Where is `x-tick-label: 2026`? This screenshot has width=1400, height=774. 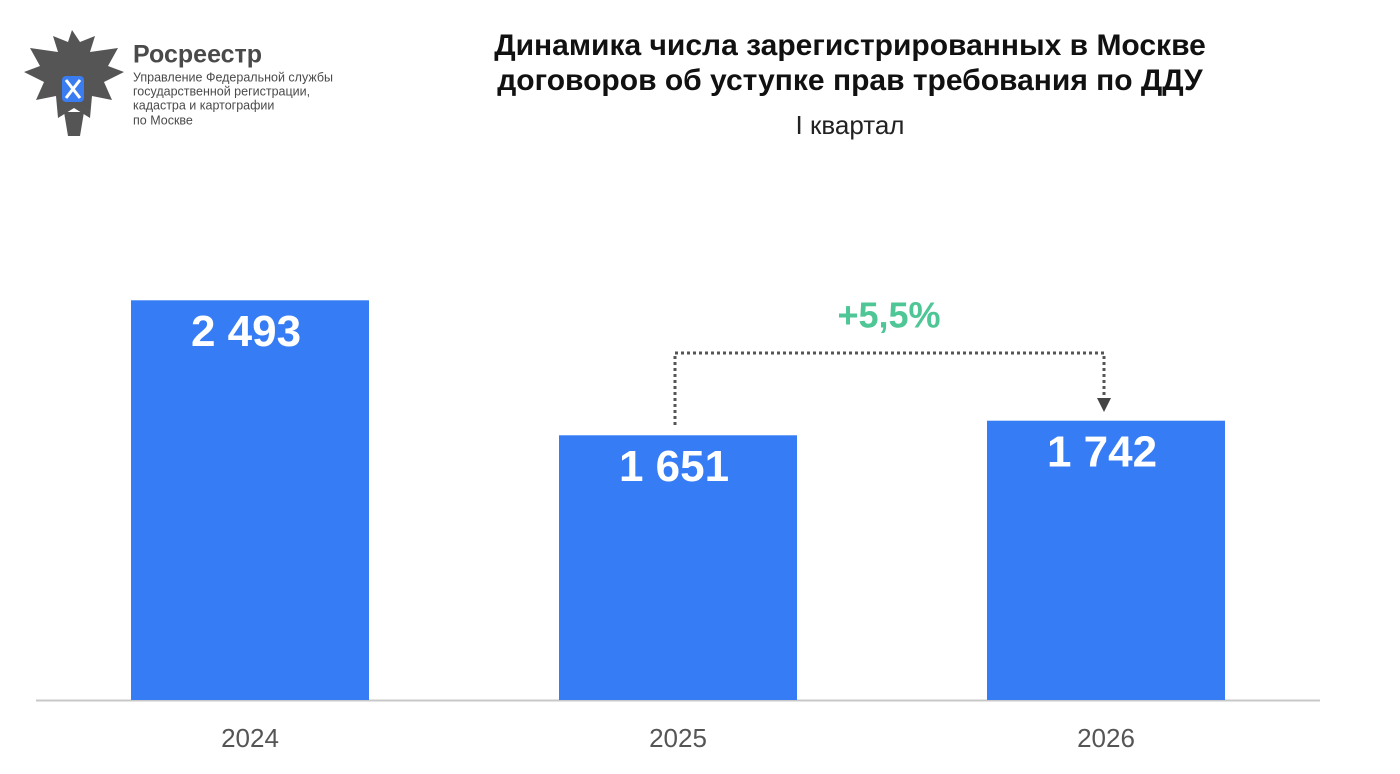 x-tick-label: 2026 is located at coordinates (1106, 738).